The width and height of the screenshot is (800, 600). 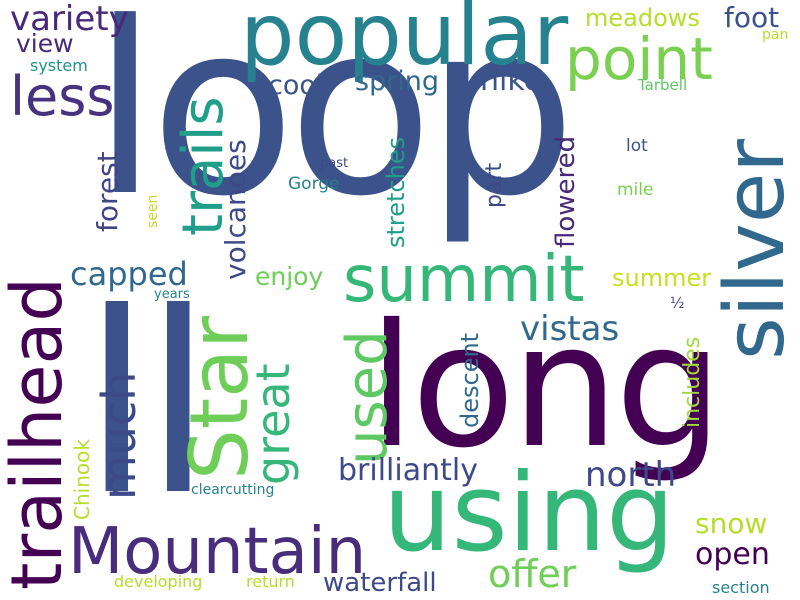 I want to click on word-snow: snow, so click(x=731, y=523).